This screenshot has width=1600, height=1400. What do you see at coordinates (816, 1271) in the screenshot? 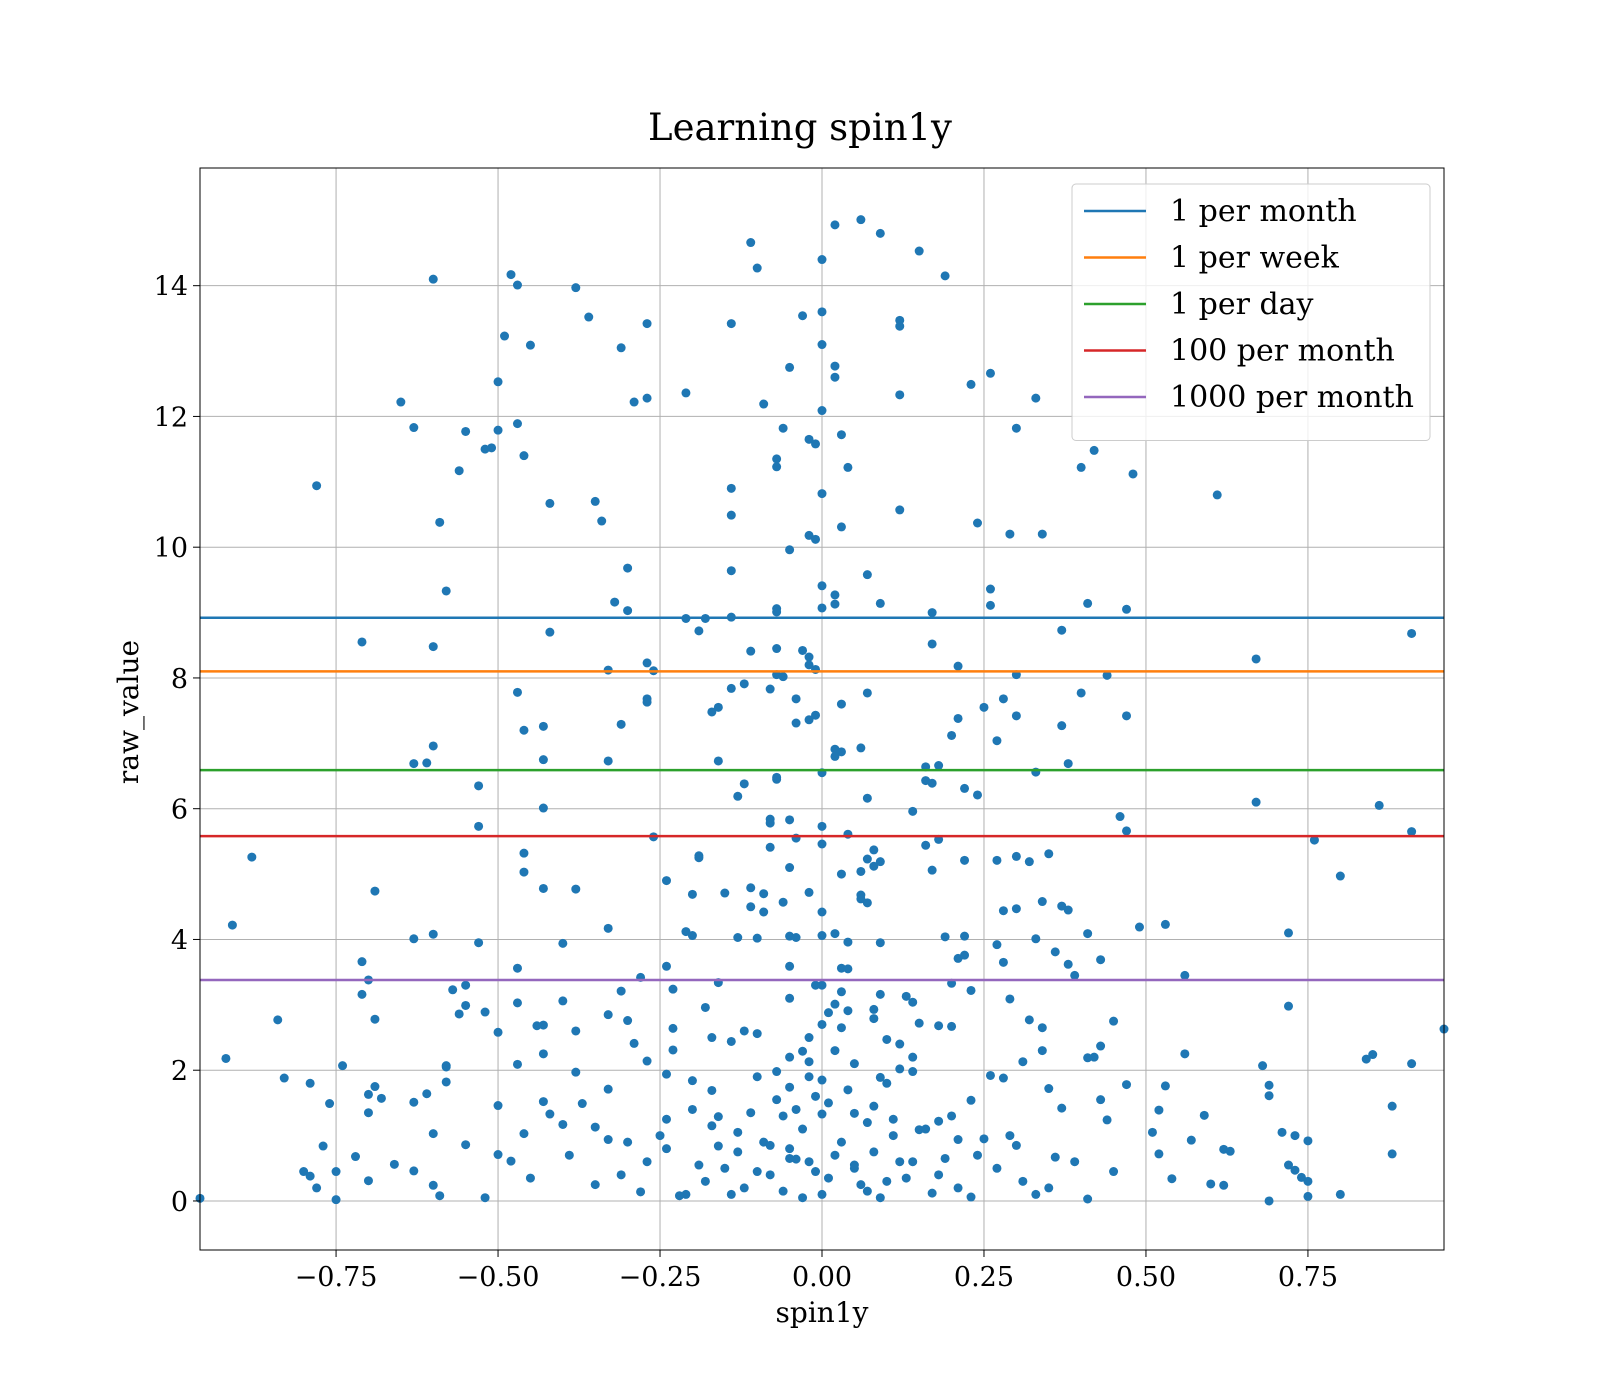
I see `x-axis-ticks: −0.75 −0.50 −0.25 0.00 0.25 0.50 0.75` at bounding box center [816, 1271].